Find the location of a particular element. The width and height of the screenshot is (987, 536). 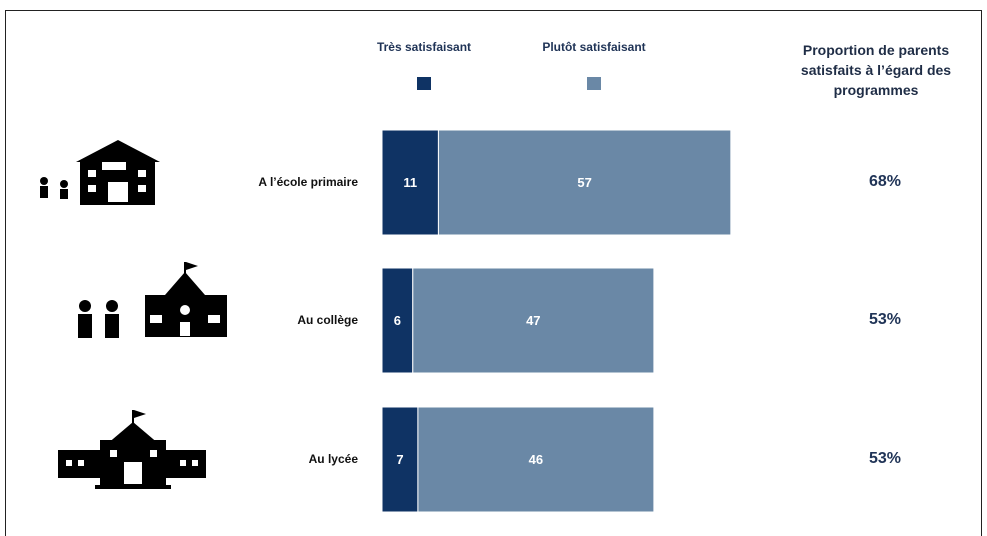

icons is located at coordinates (133, 314).